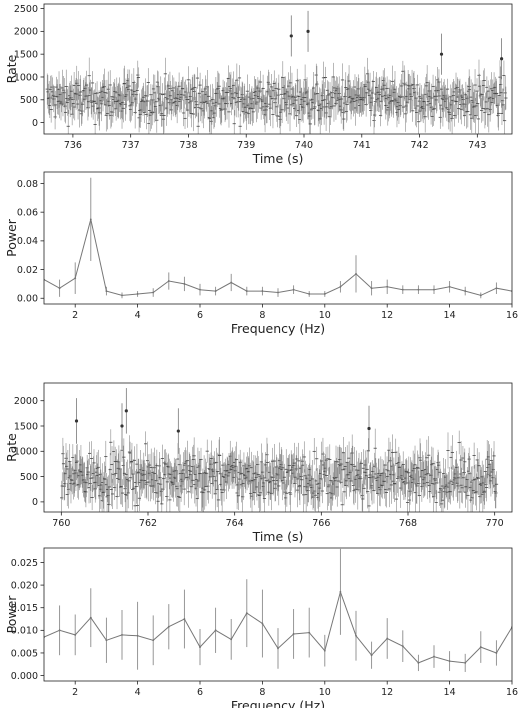 This screenshot has height=708, width=520. I want to click on y-tick-label: 0.06, so click(27, 212).